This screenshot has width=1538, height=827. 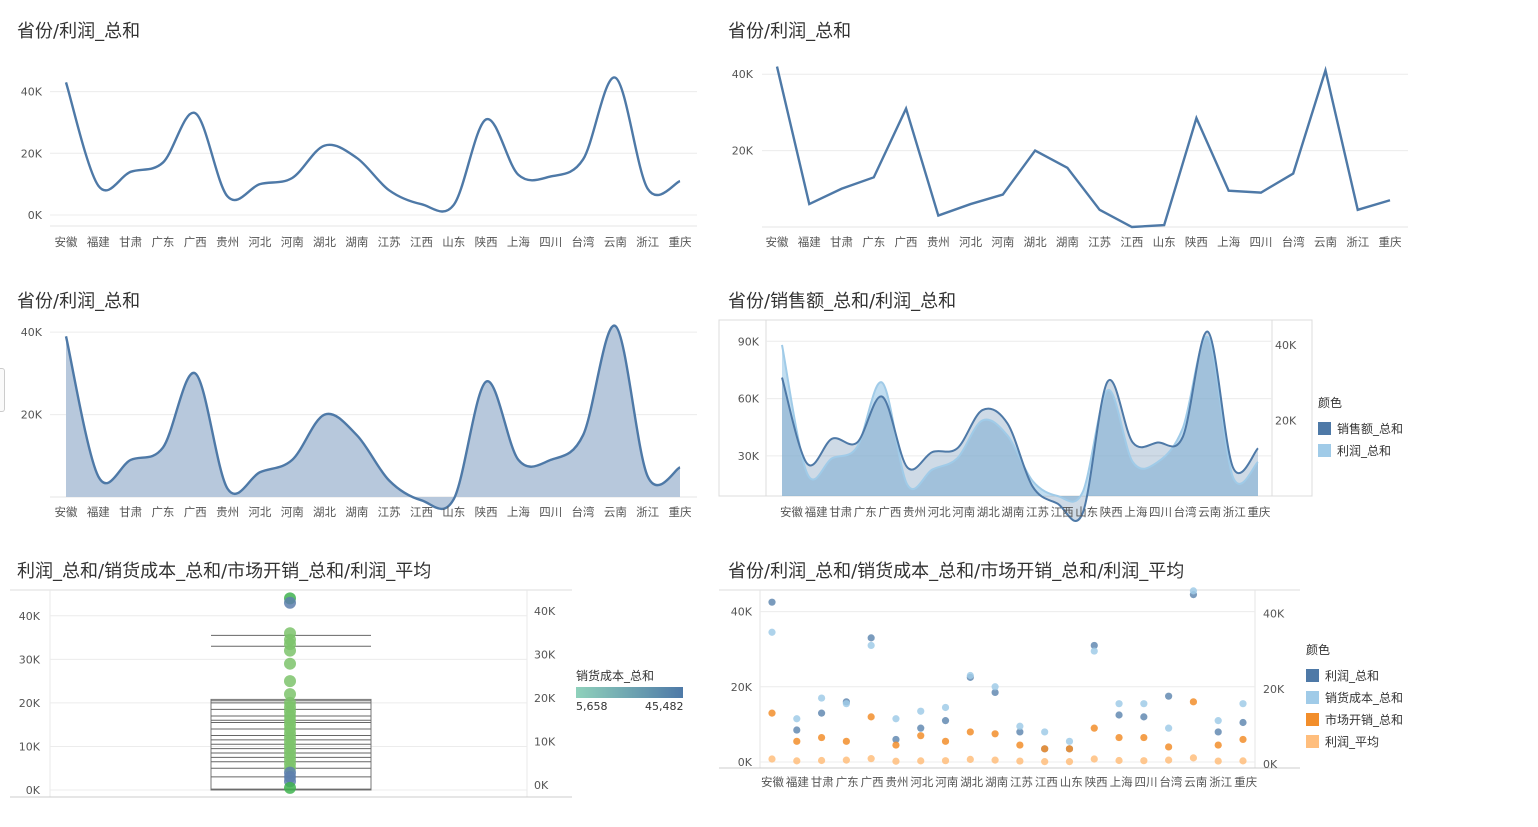 I want to click on legend-item: 销售额_总和, so click(x=1360, y=428).